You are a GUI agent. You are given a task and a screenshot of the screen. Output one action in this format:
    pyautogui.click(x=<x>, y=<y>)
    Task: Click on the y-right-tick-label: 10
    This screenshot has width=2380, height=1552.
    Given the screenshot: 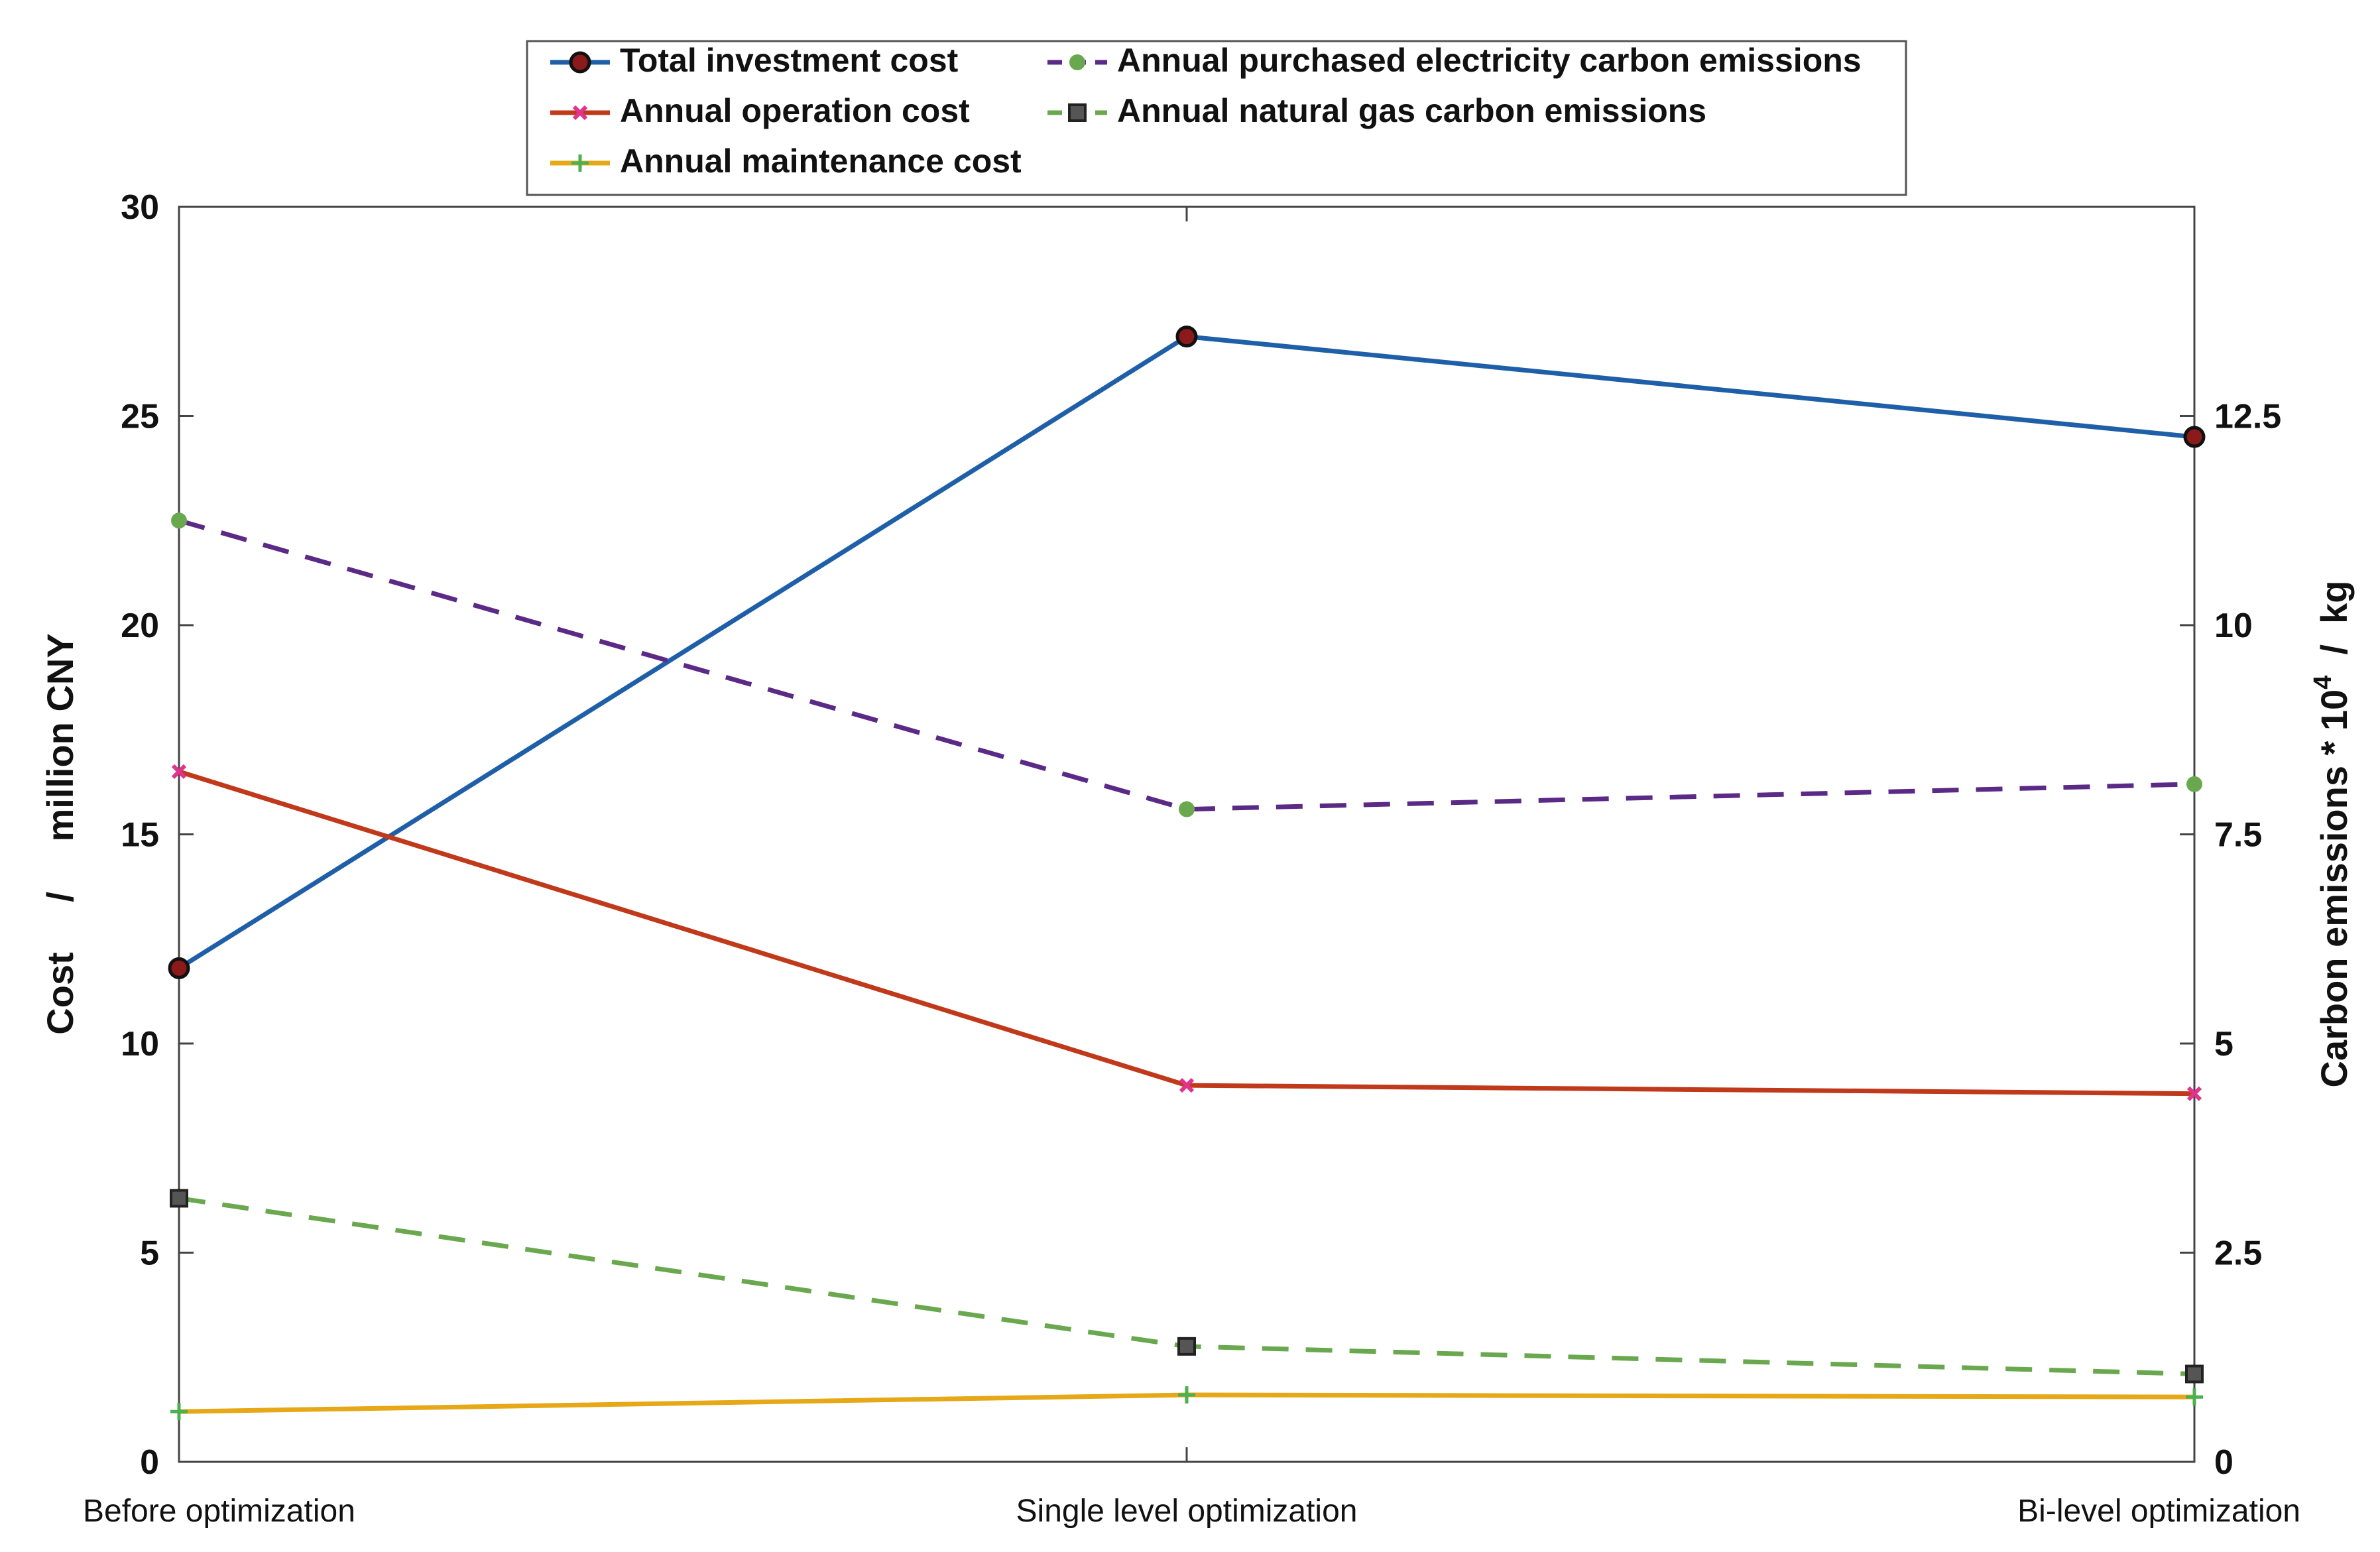 What is the action you would take?
    pyautogui.click(x=2233, y=626)
    